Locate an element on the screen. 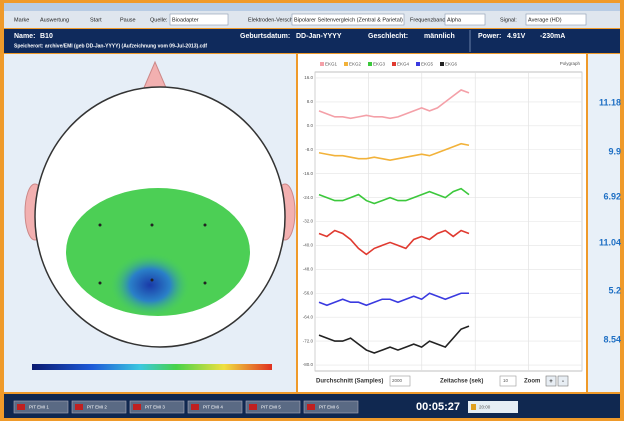 This screenshot has width=624, height=421. toolbar-label: Auswertung is located at coordinates (54, 20).